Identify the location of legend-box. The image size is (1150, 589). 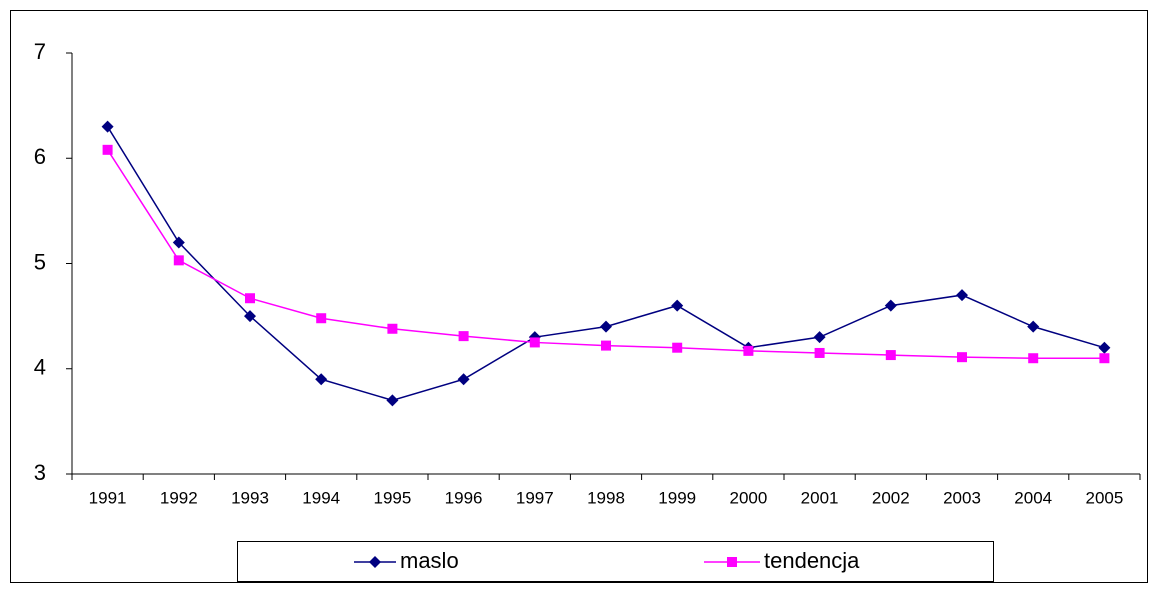
(615, 561).